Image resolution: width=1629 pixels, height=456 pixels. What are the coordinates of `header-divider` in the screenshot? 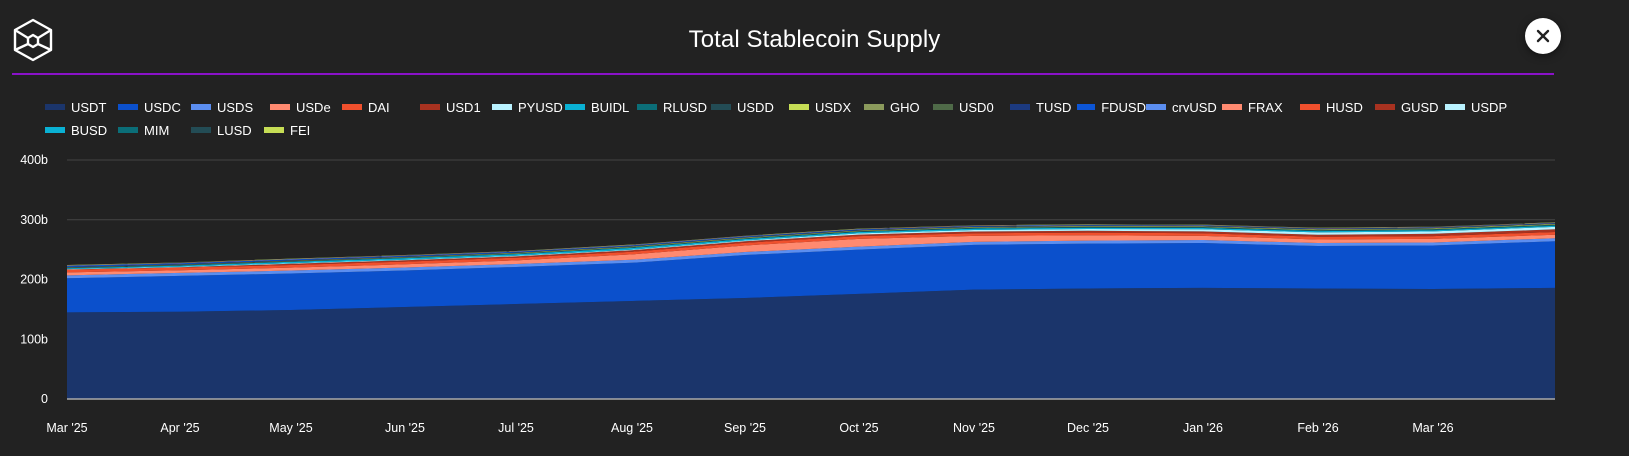 It's located at (783, 74).